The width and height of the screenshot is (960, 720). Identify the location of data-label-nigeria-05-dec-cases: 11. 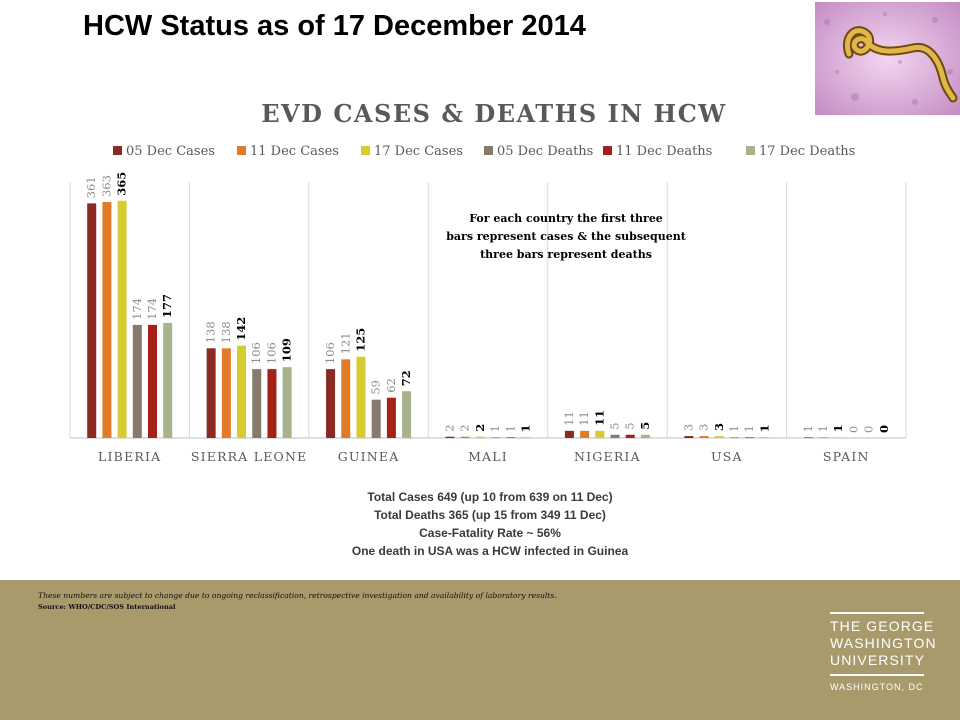
(569, 418).